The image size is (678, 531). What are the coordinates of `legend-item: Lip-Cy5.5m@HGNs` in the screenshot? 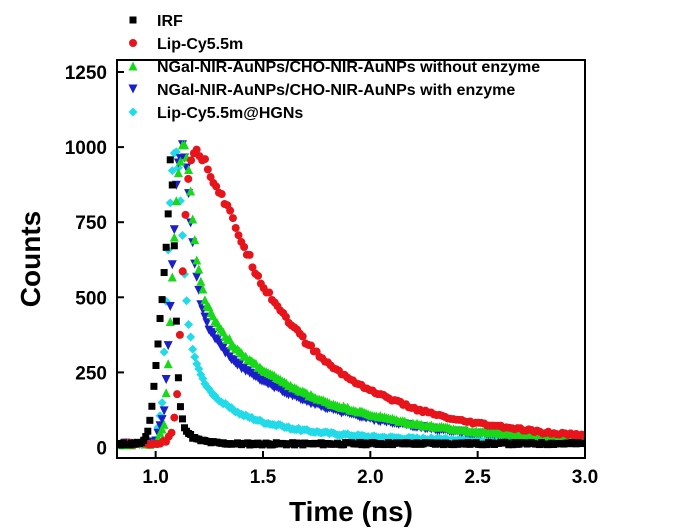 It's located at (215, 113).